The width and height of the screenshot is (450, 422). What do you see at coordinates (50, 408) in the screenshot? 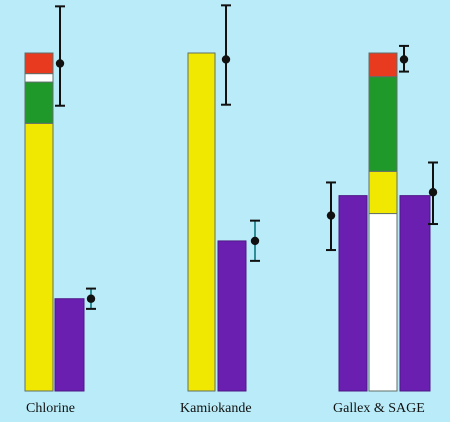
I see `category-label-chlorine: Chlorine` at bounding box center [50, 408].